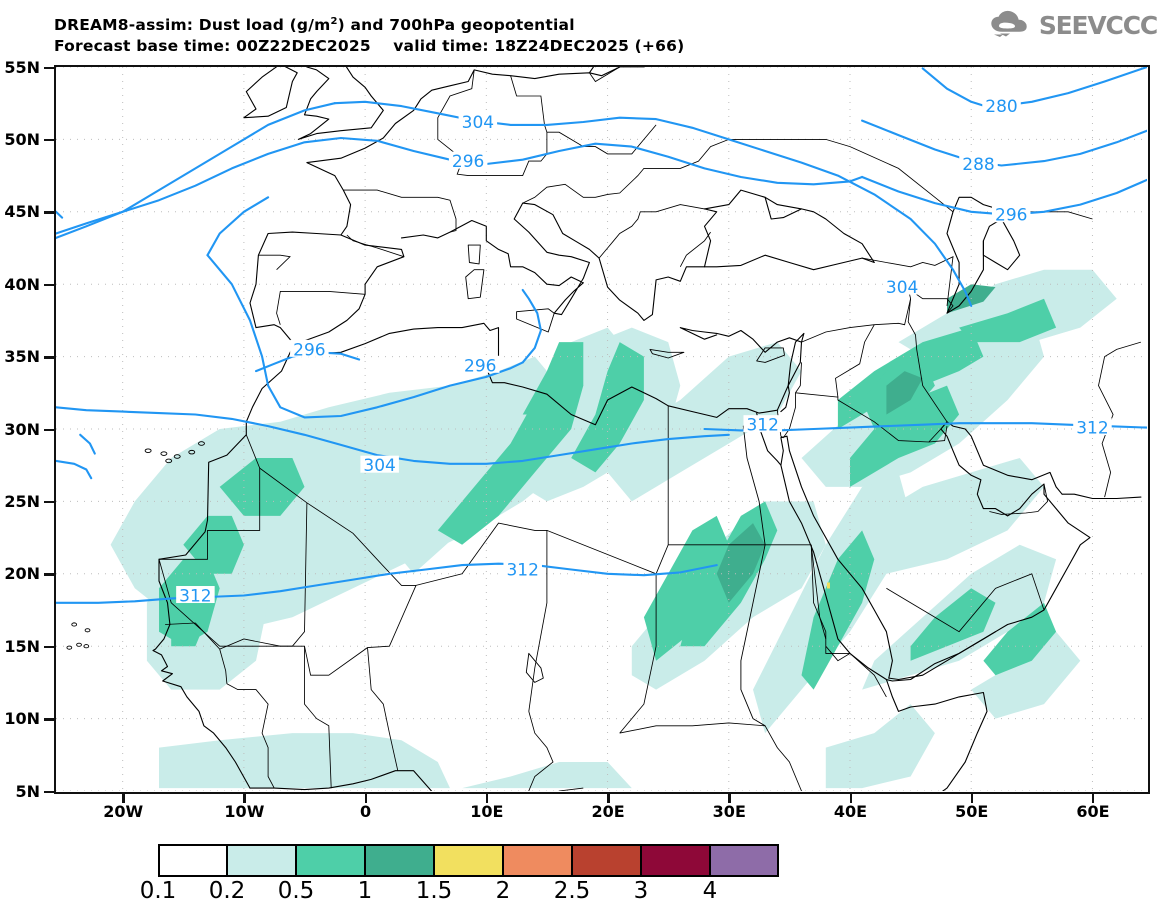 The image size is (1165, 907). I want to click on colorbar-tick-label: 2.5, so click(572, 891).